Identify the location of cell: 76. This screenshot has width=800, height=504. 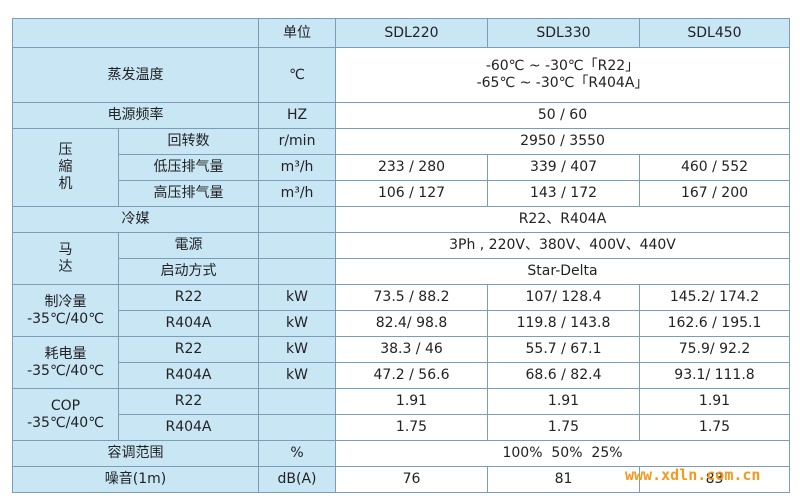
(411, 479).